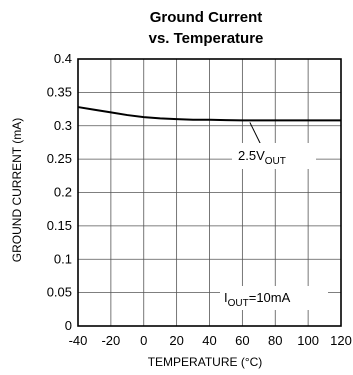  What do you see at coordinates (205, 362) in the screenshot?
I see `x-axis-label: TEMPERATURE (°C)` at bounding box center [205, 362].